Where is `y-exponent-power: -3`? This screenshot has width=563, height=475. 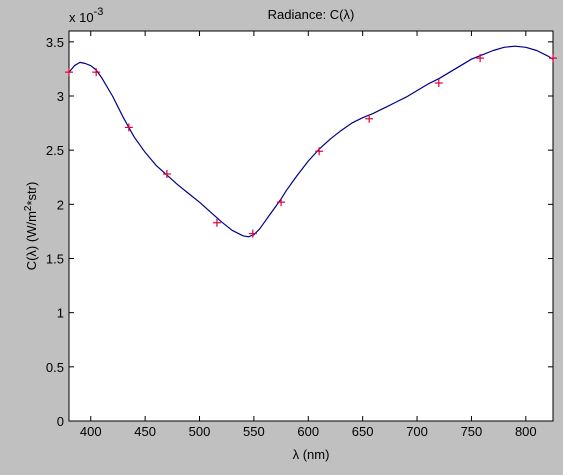 y-exponent-power: -3 is located at coordinates (99, 12).